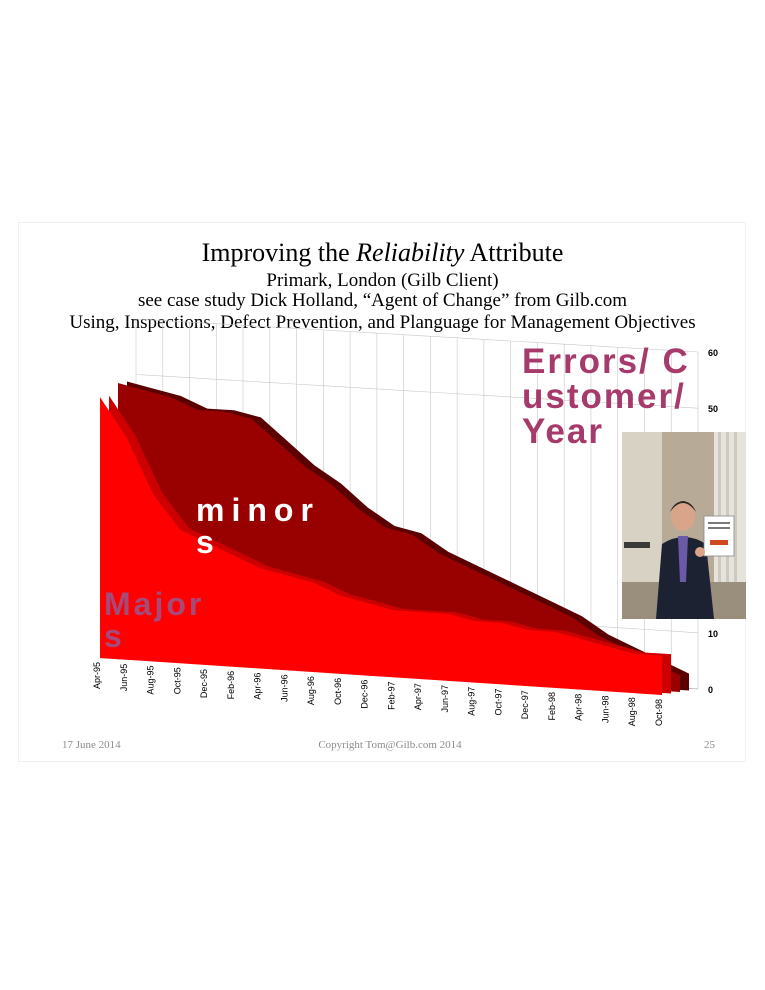 This screenshot has width=765, height=990. What do you see at coordinates (284, 688) in the screenshot?
I see `x-tick-label: Jun-96` at bounding box center [284, 688].